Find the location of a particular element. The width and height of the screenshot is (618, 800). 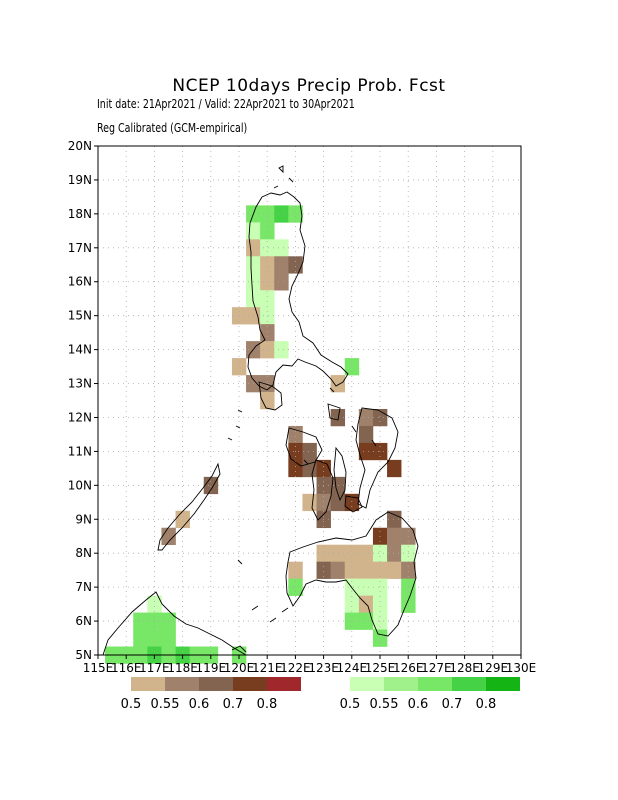

lat-tick-label: 12N is located at coordinates (80, 417).